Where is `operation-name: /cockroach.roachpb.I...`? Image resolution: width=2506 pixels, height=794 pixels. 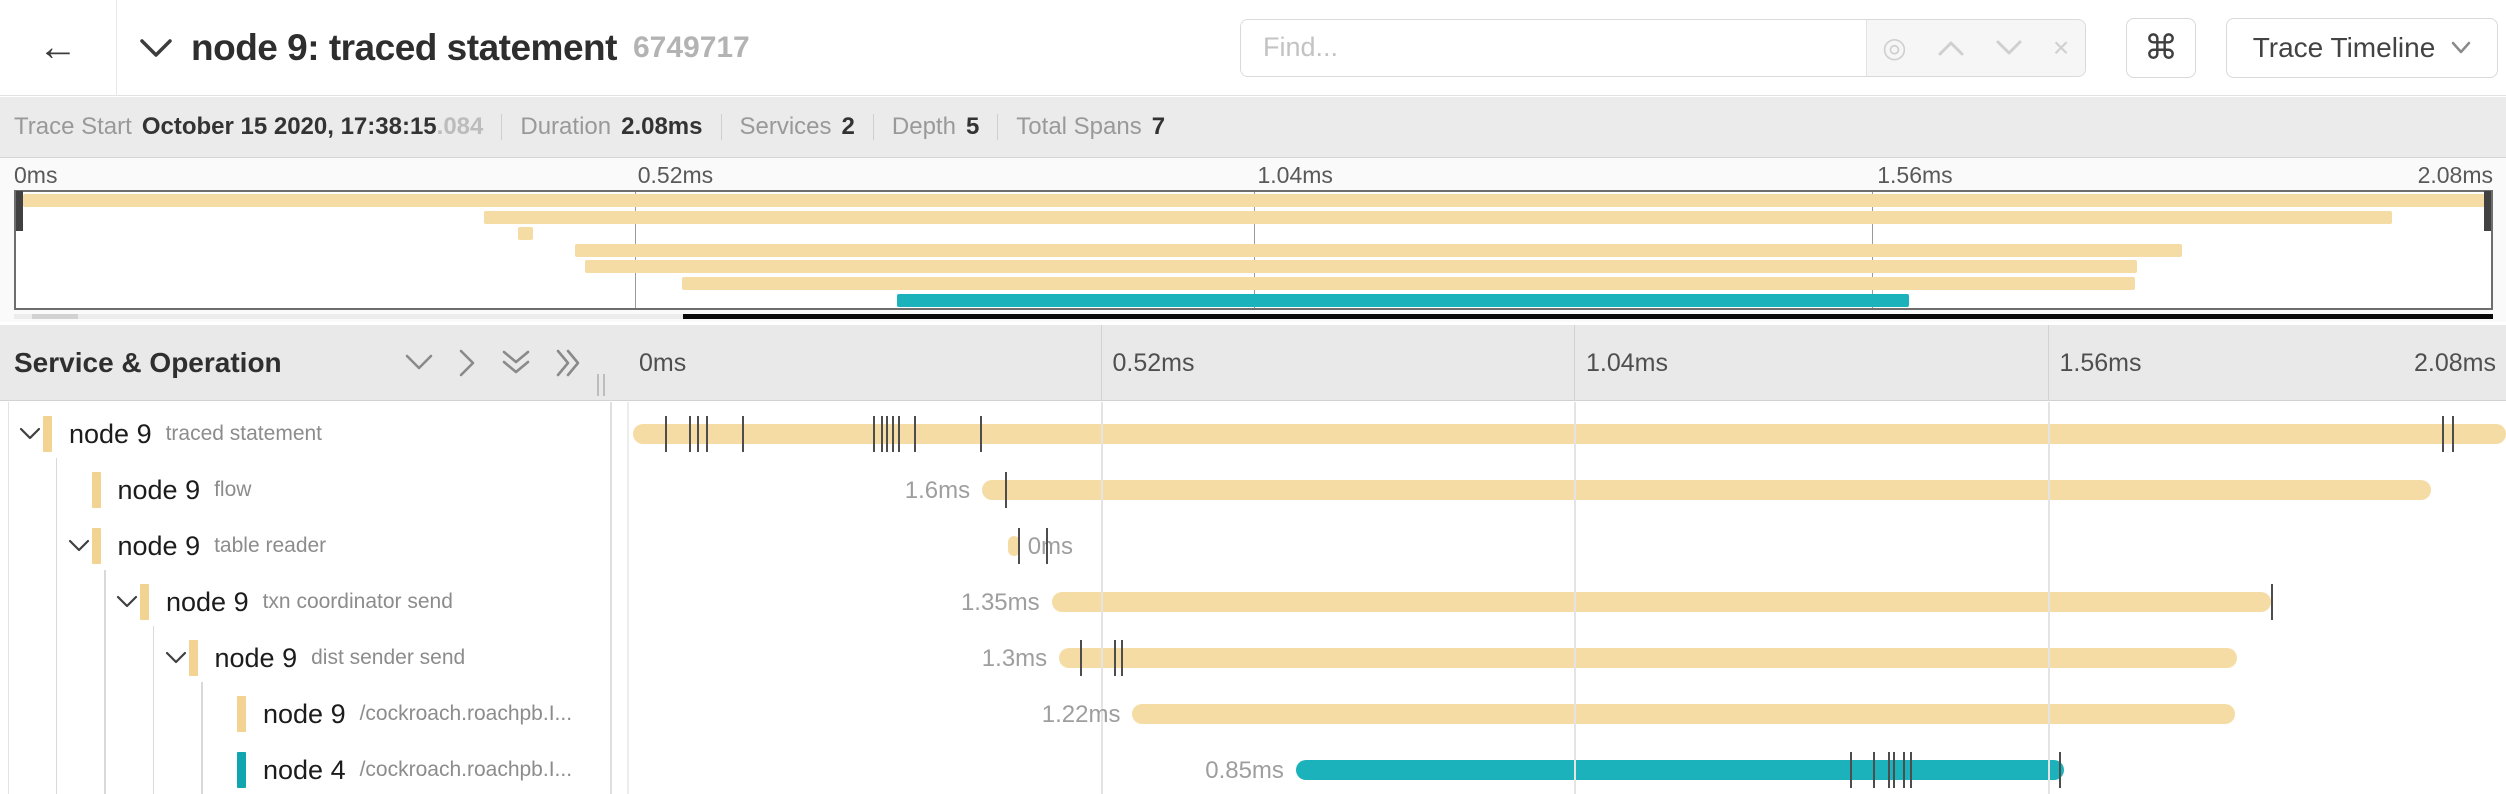 operation-name: /cockroach.roachpb.I... is located at coordinates (466, 713).